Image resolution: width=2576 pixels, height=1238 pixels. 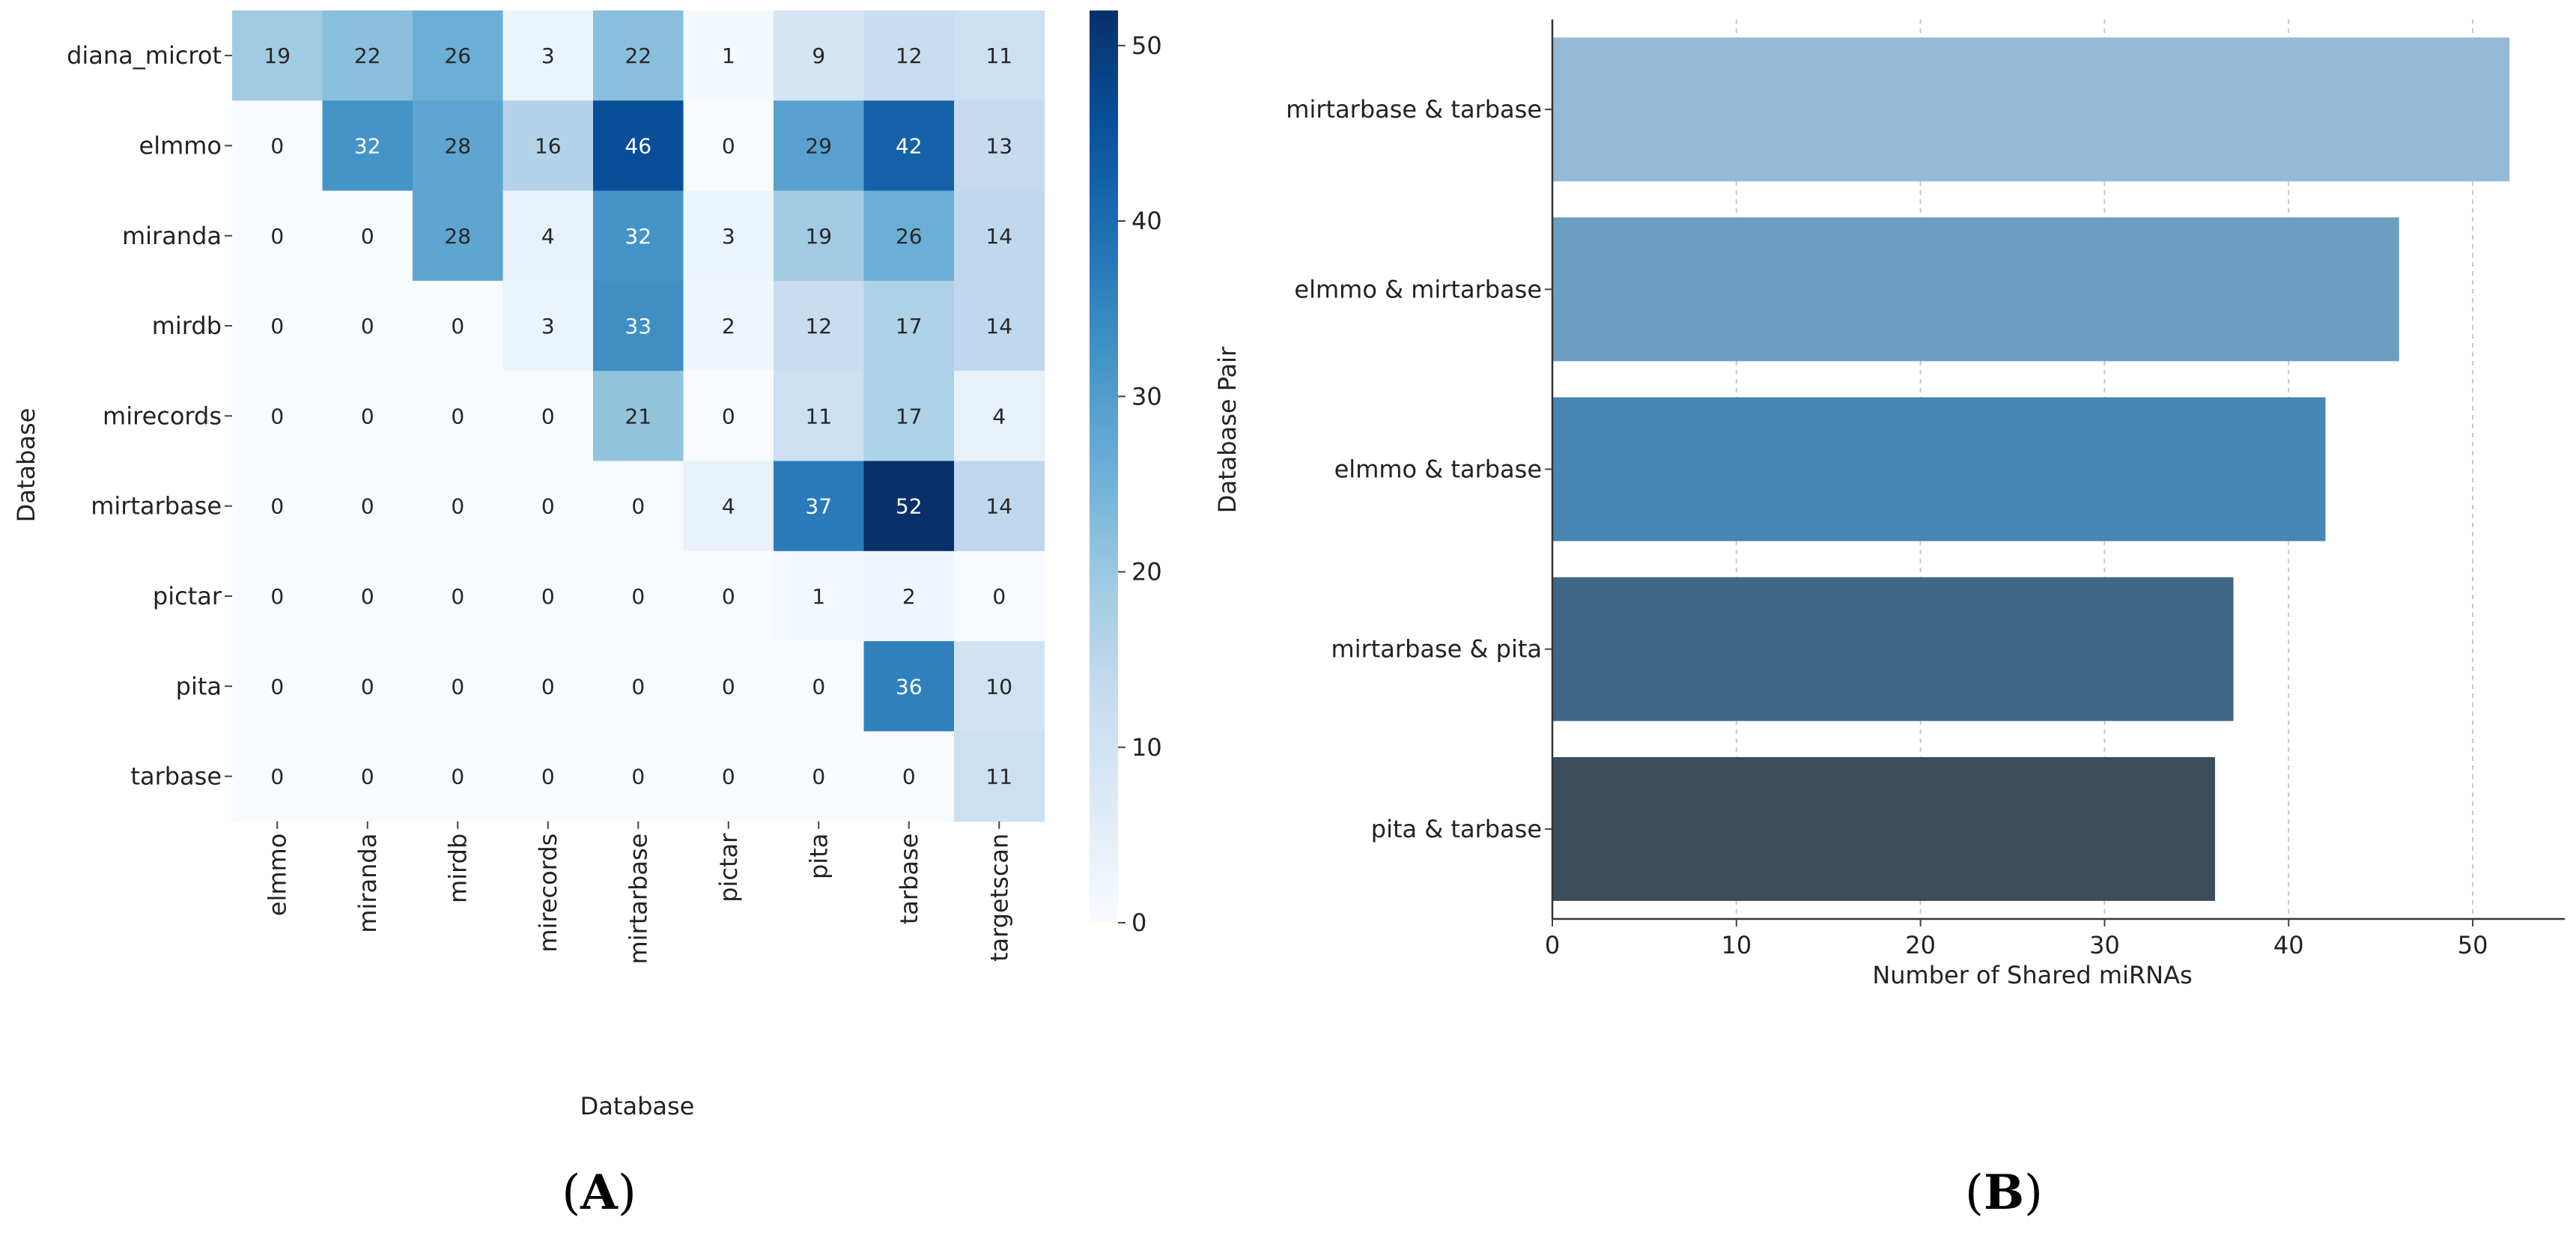 I want to click on colorbar-tick-label: 10, so click(x=1146, y=747).